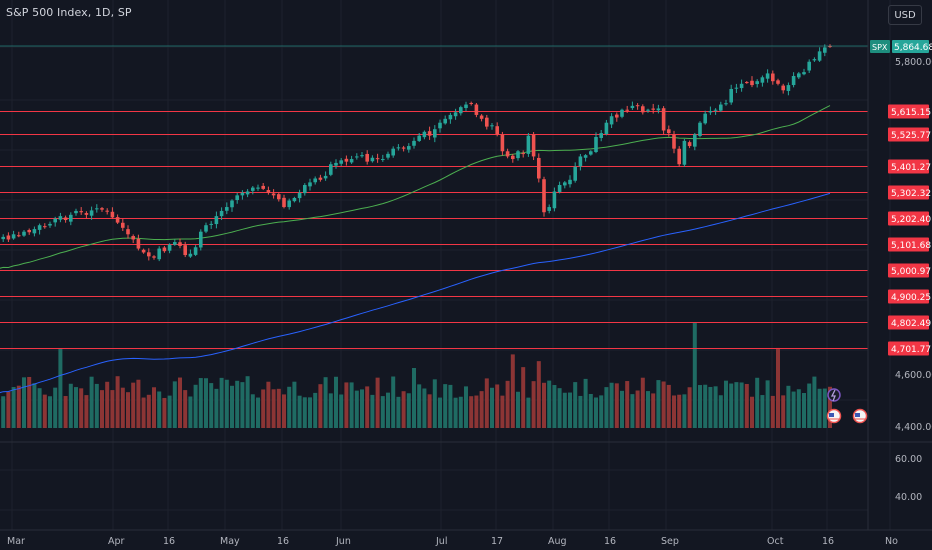  I want to click on level-tag-text: 5,401.27, so click(911, 168).